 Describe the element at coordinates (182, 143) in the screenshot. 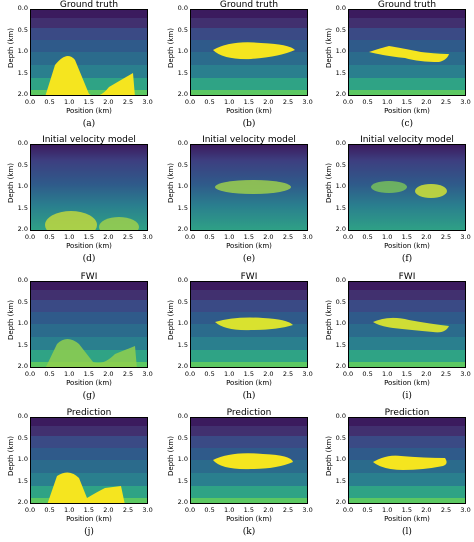

I see `y-tick-label: 0.0` at that location.